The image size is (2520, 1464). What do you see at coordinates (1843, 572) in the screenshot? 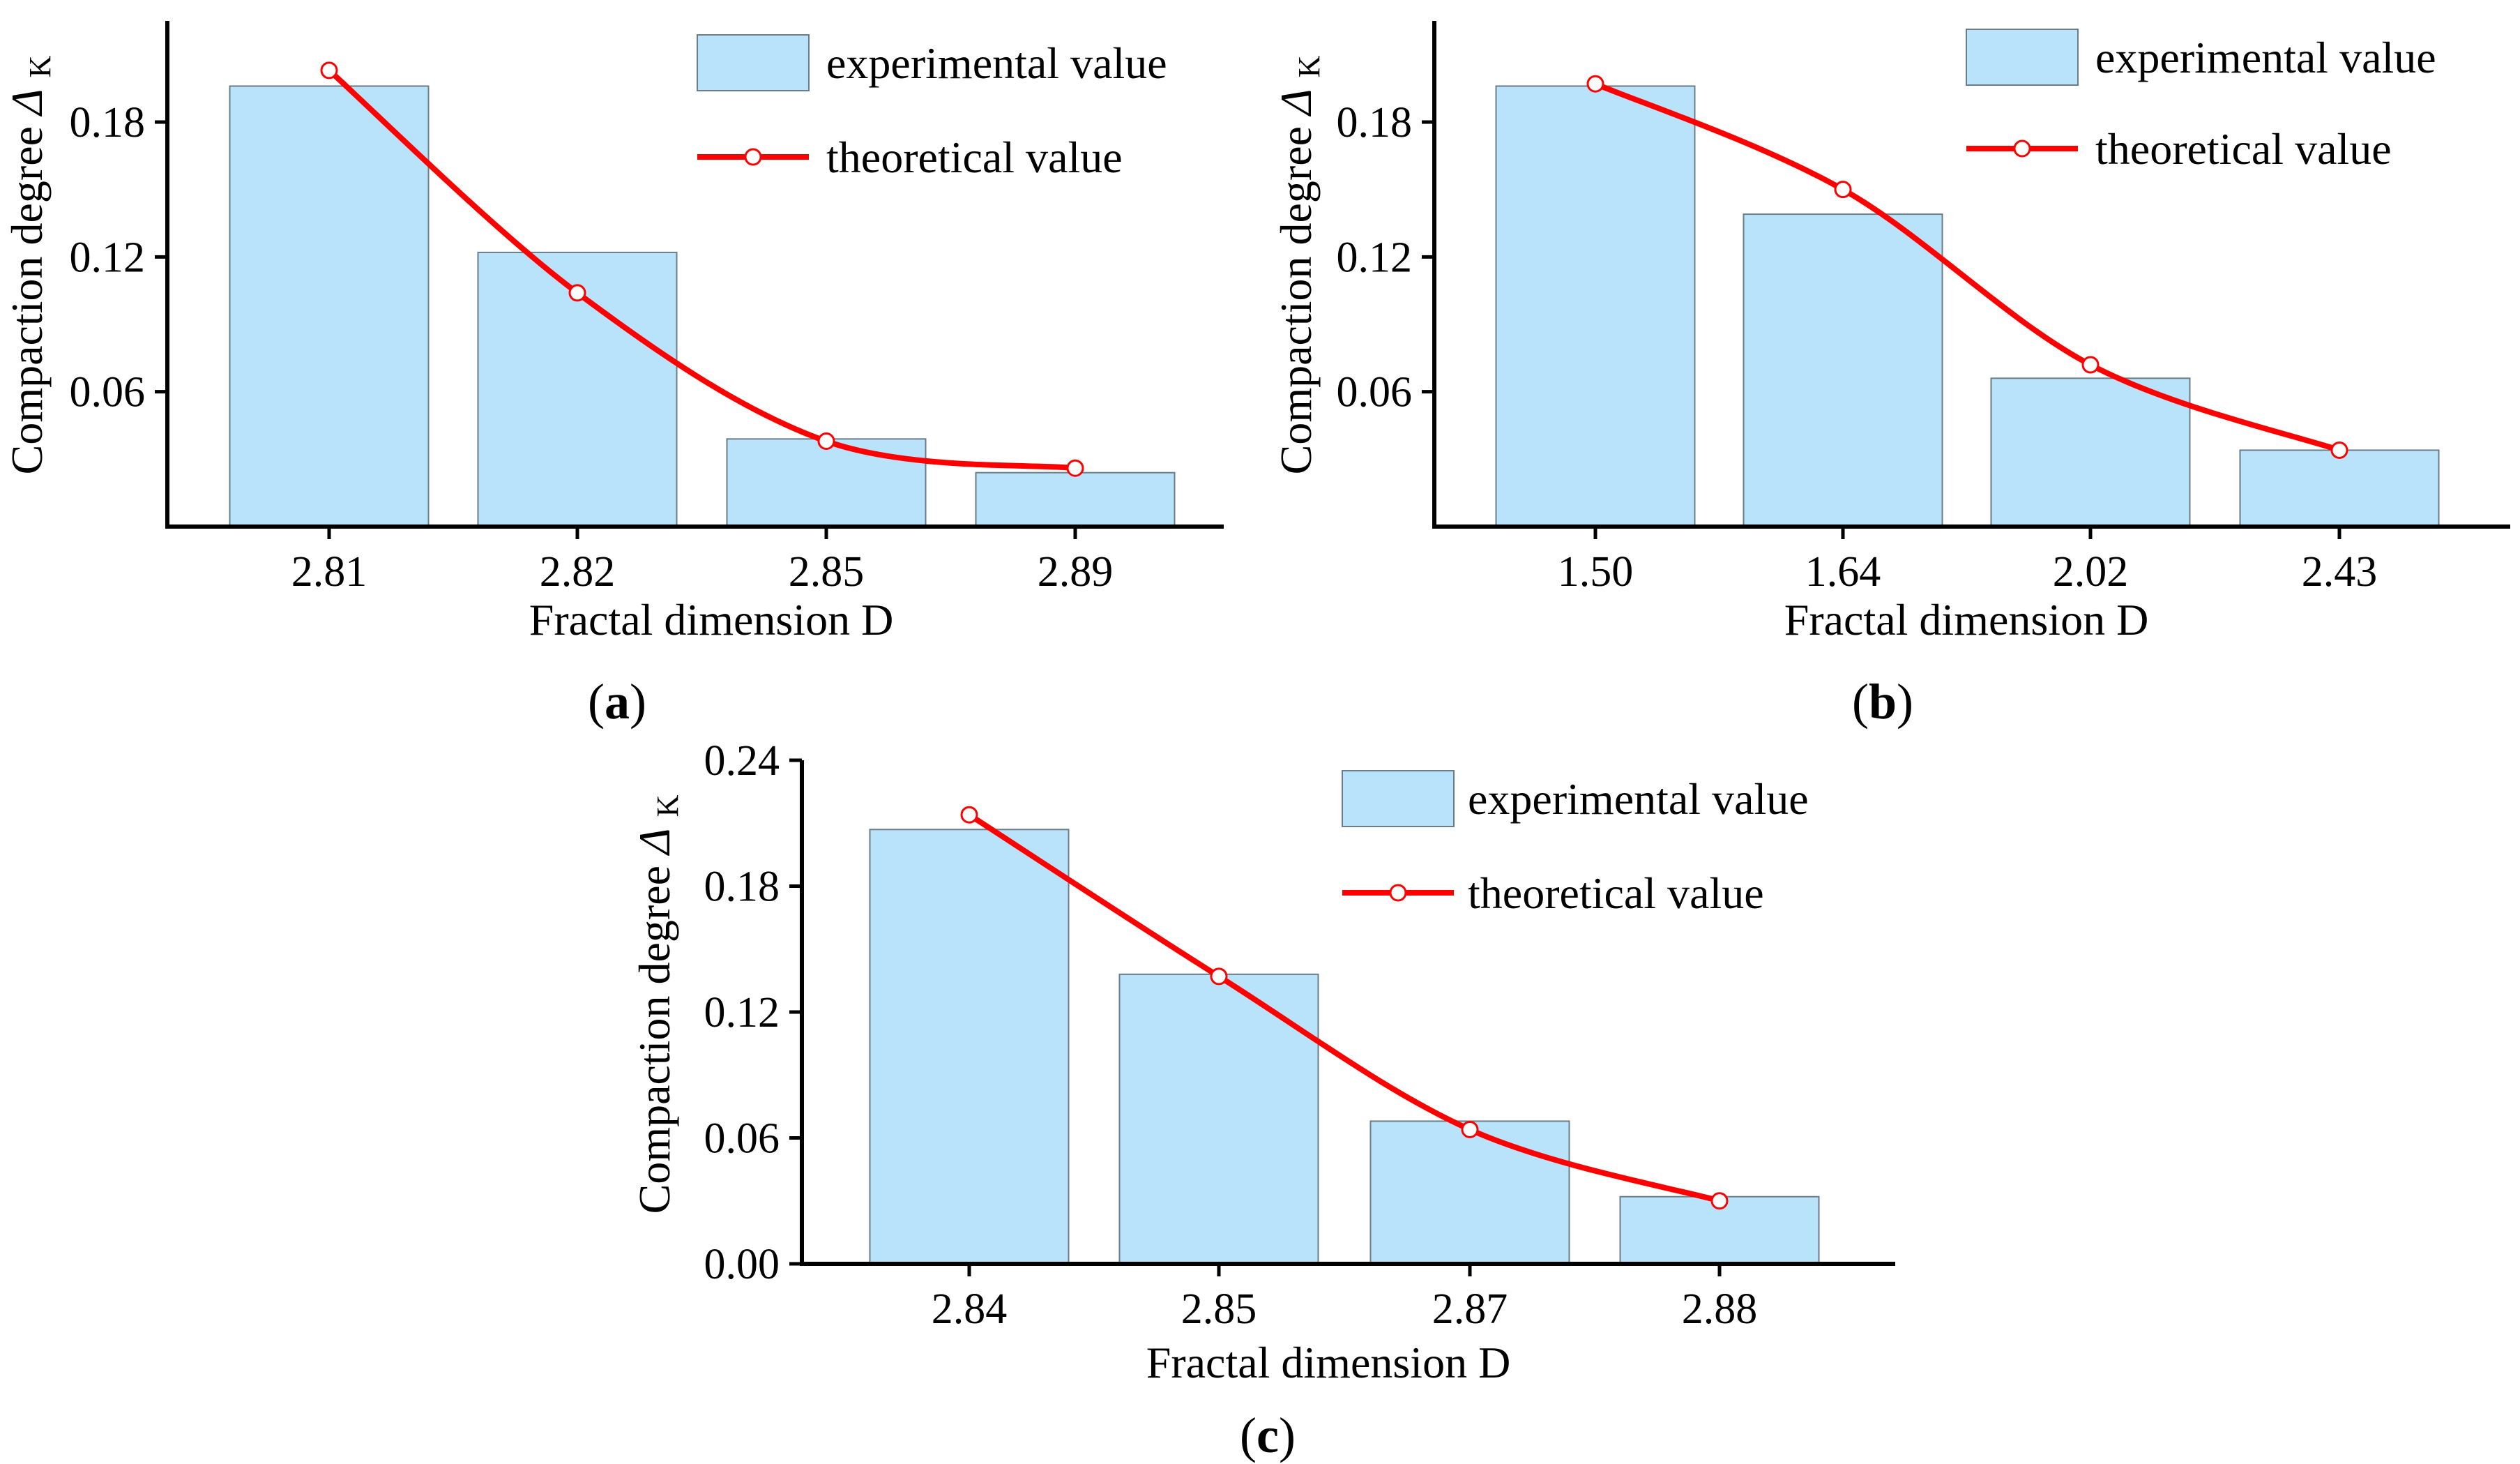
I see `x-tick-label: 1.64` at bounding box center [1843, 572].